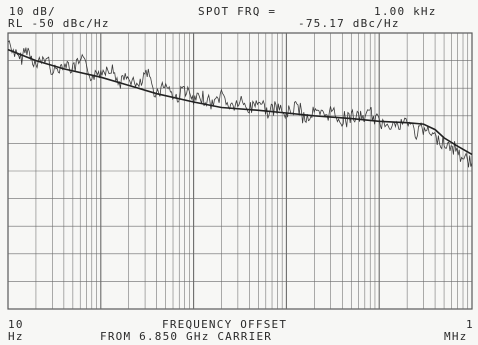  What do you see at coordinates (456, 336) in the screenshot?
I see `x-stop-unit: MHz` at bounding box center [456, 336].